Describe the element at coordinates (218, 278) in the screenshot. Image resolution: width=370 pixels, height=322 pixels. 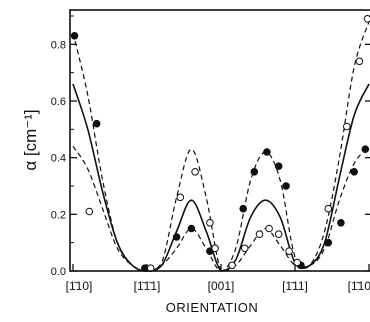
I see `x-axis: [1̄10] [1̄1̄1] [001] [1̄11] [1̄10]` at that location.